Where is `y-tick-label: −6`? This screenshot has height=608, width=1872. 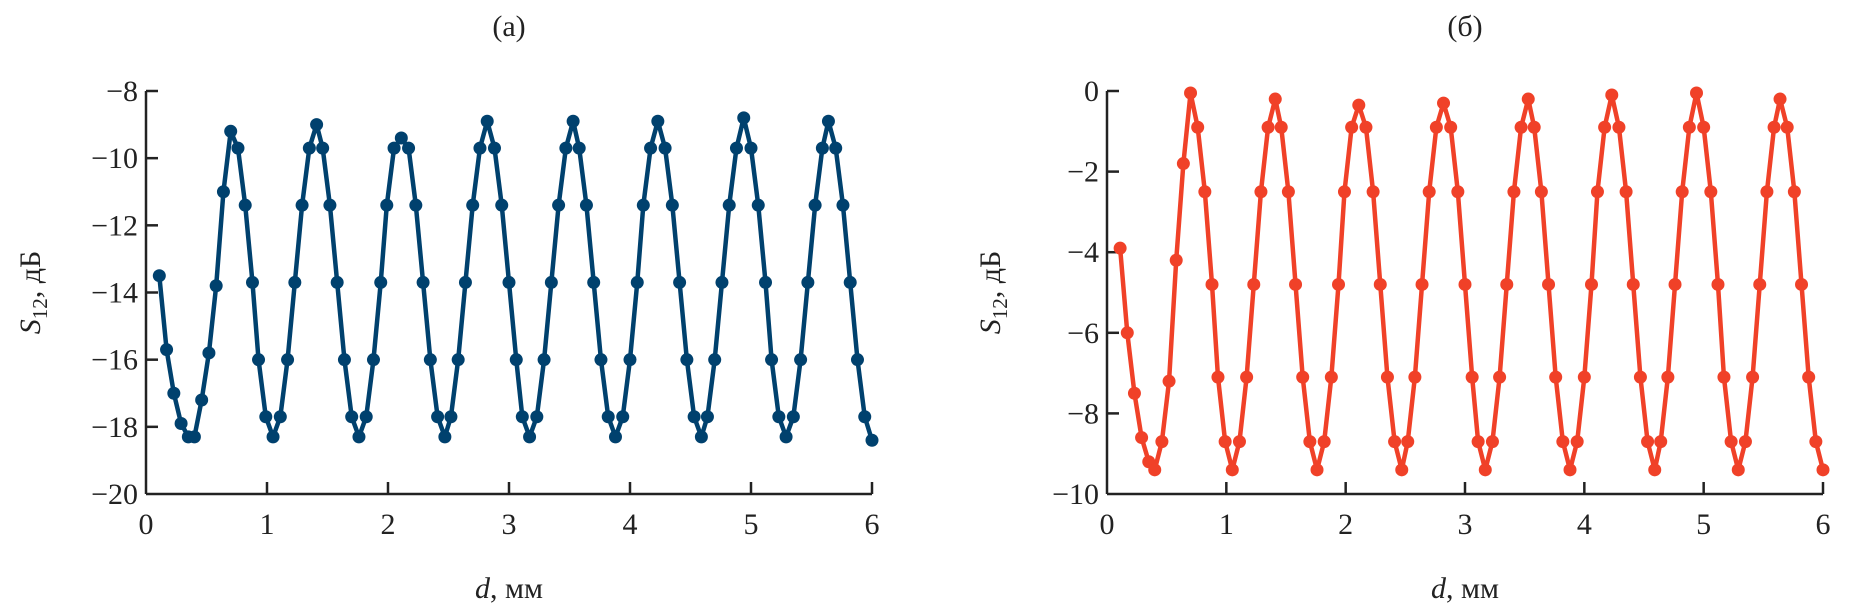
y-tick-label: −6 is located at coordinates (1083, 333).